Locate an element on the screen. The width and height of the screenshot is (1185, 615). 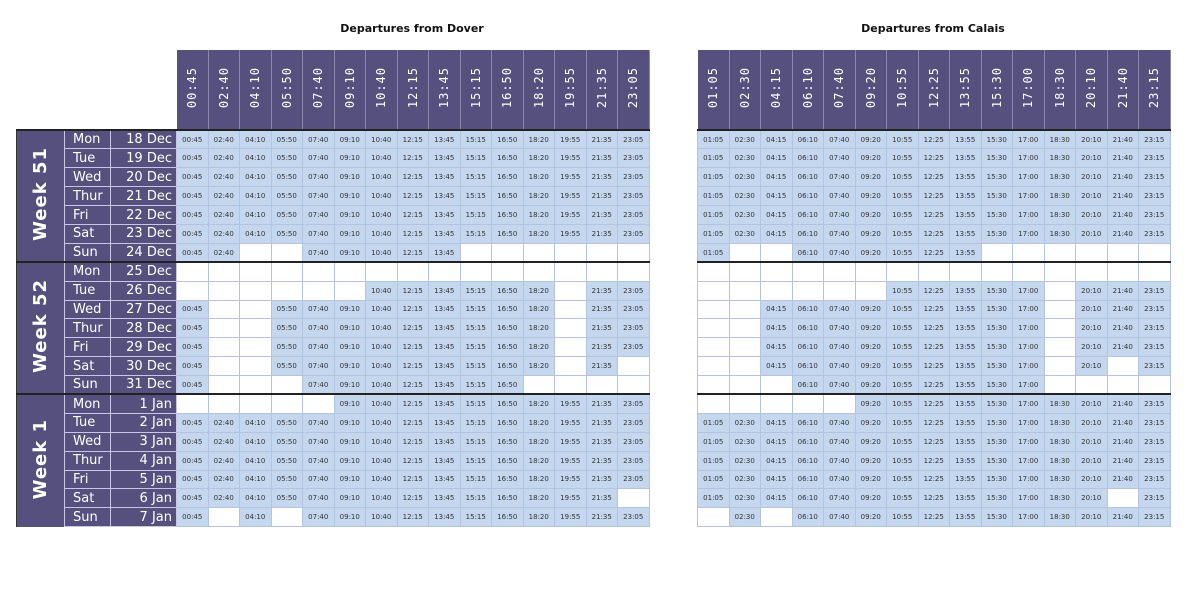
departure-cell: 13:55 is located at coordinates (965, 177).